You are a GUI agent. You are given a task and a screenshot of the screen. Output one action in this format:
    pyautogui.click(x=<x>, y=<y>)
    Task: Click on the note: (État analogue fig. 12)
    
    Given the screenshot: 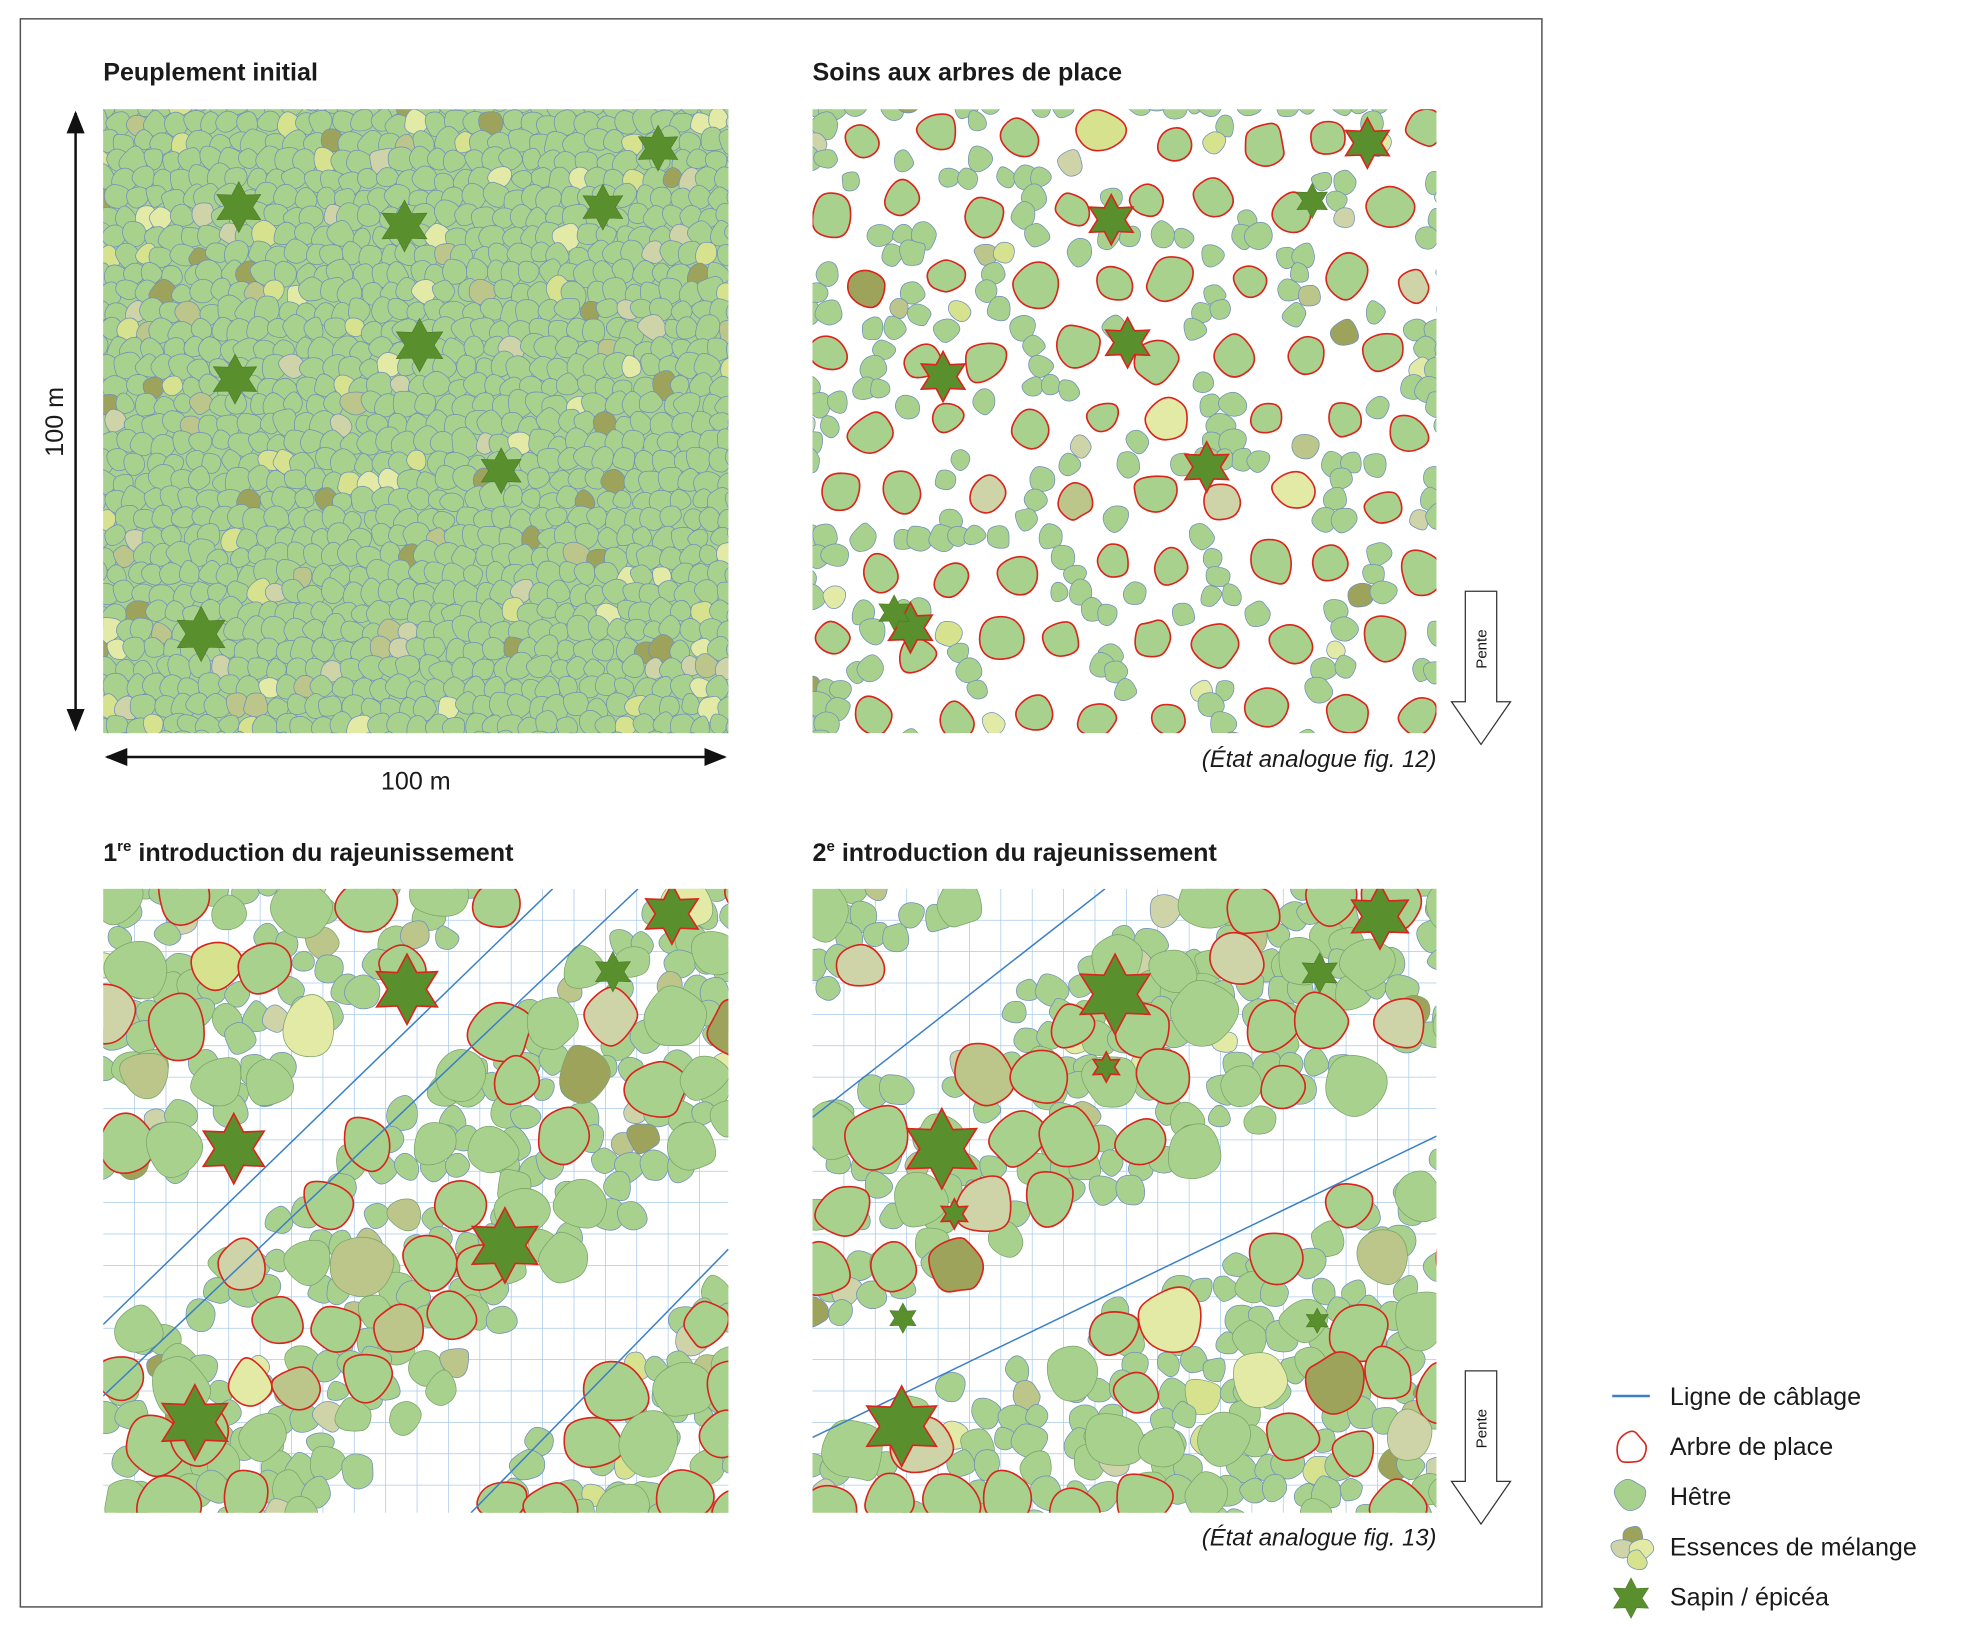 What is the action you would take?
    pyautogui.click(x=1319, y=759)
    